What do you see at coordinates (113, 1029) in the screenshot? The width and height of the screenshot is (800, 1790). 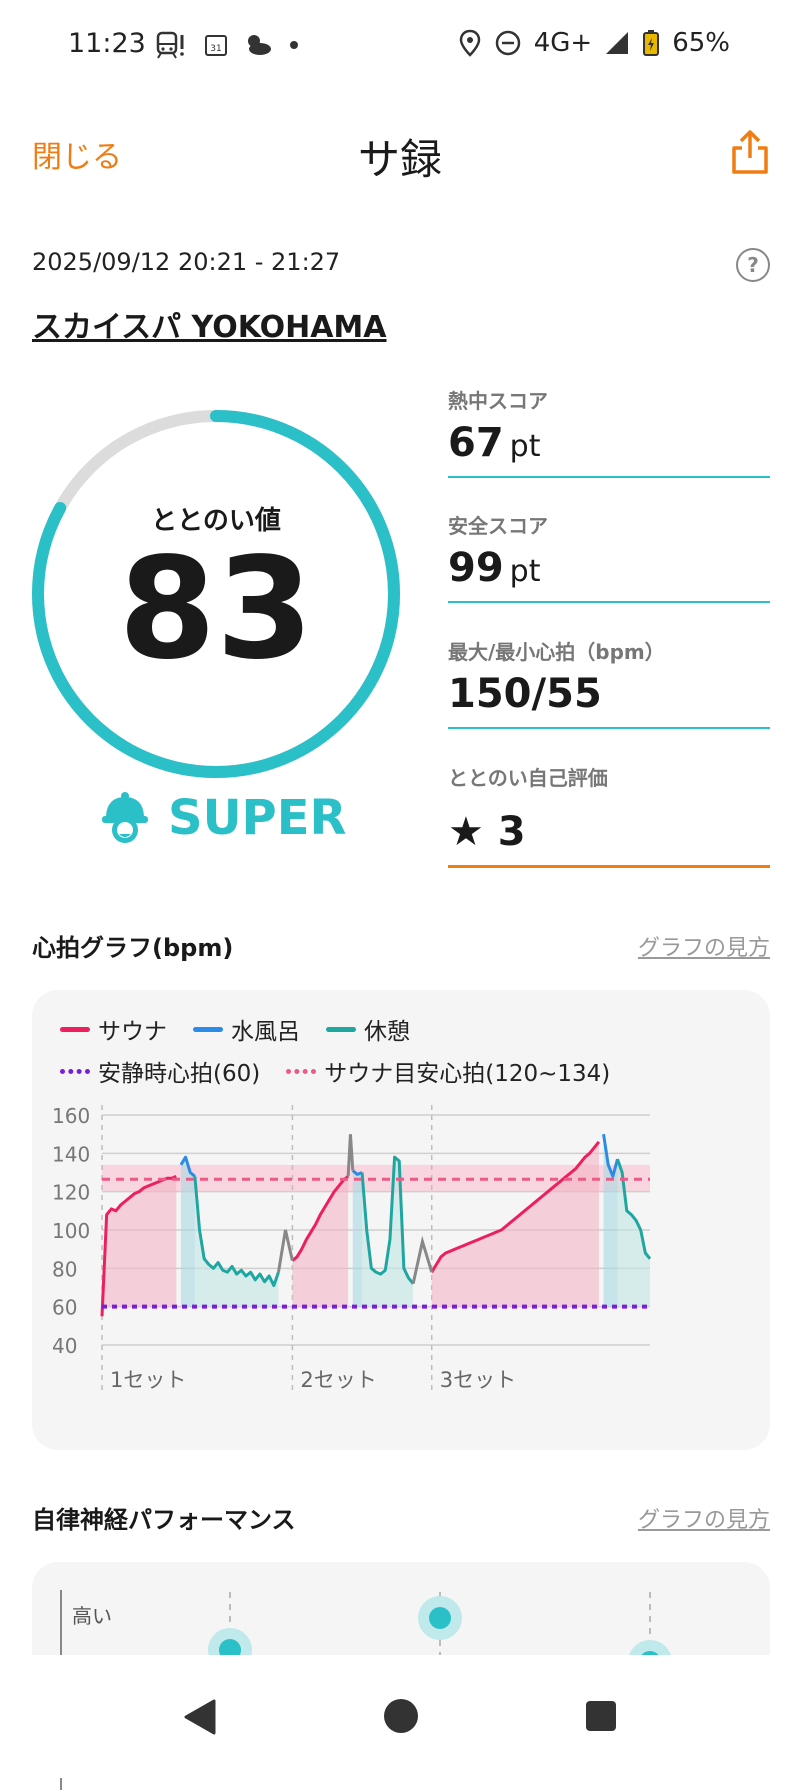 I see `legend-item-sauna: サウナ` at bounding box center [113, 1029].